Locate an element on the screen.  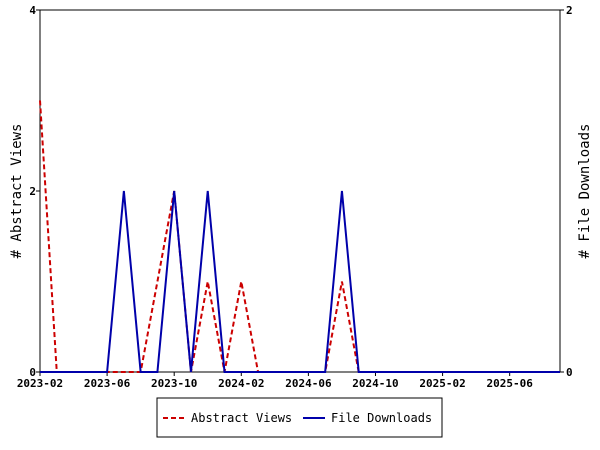
x-tick-label: 2025-06 is located at coordinates (509, 383).